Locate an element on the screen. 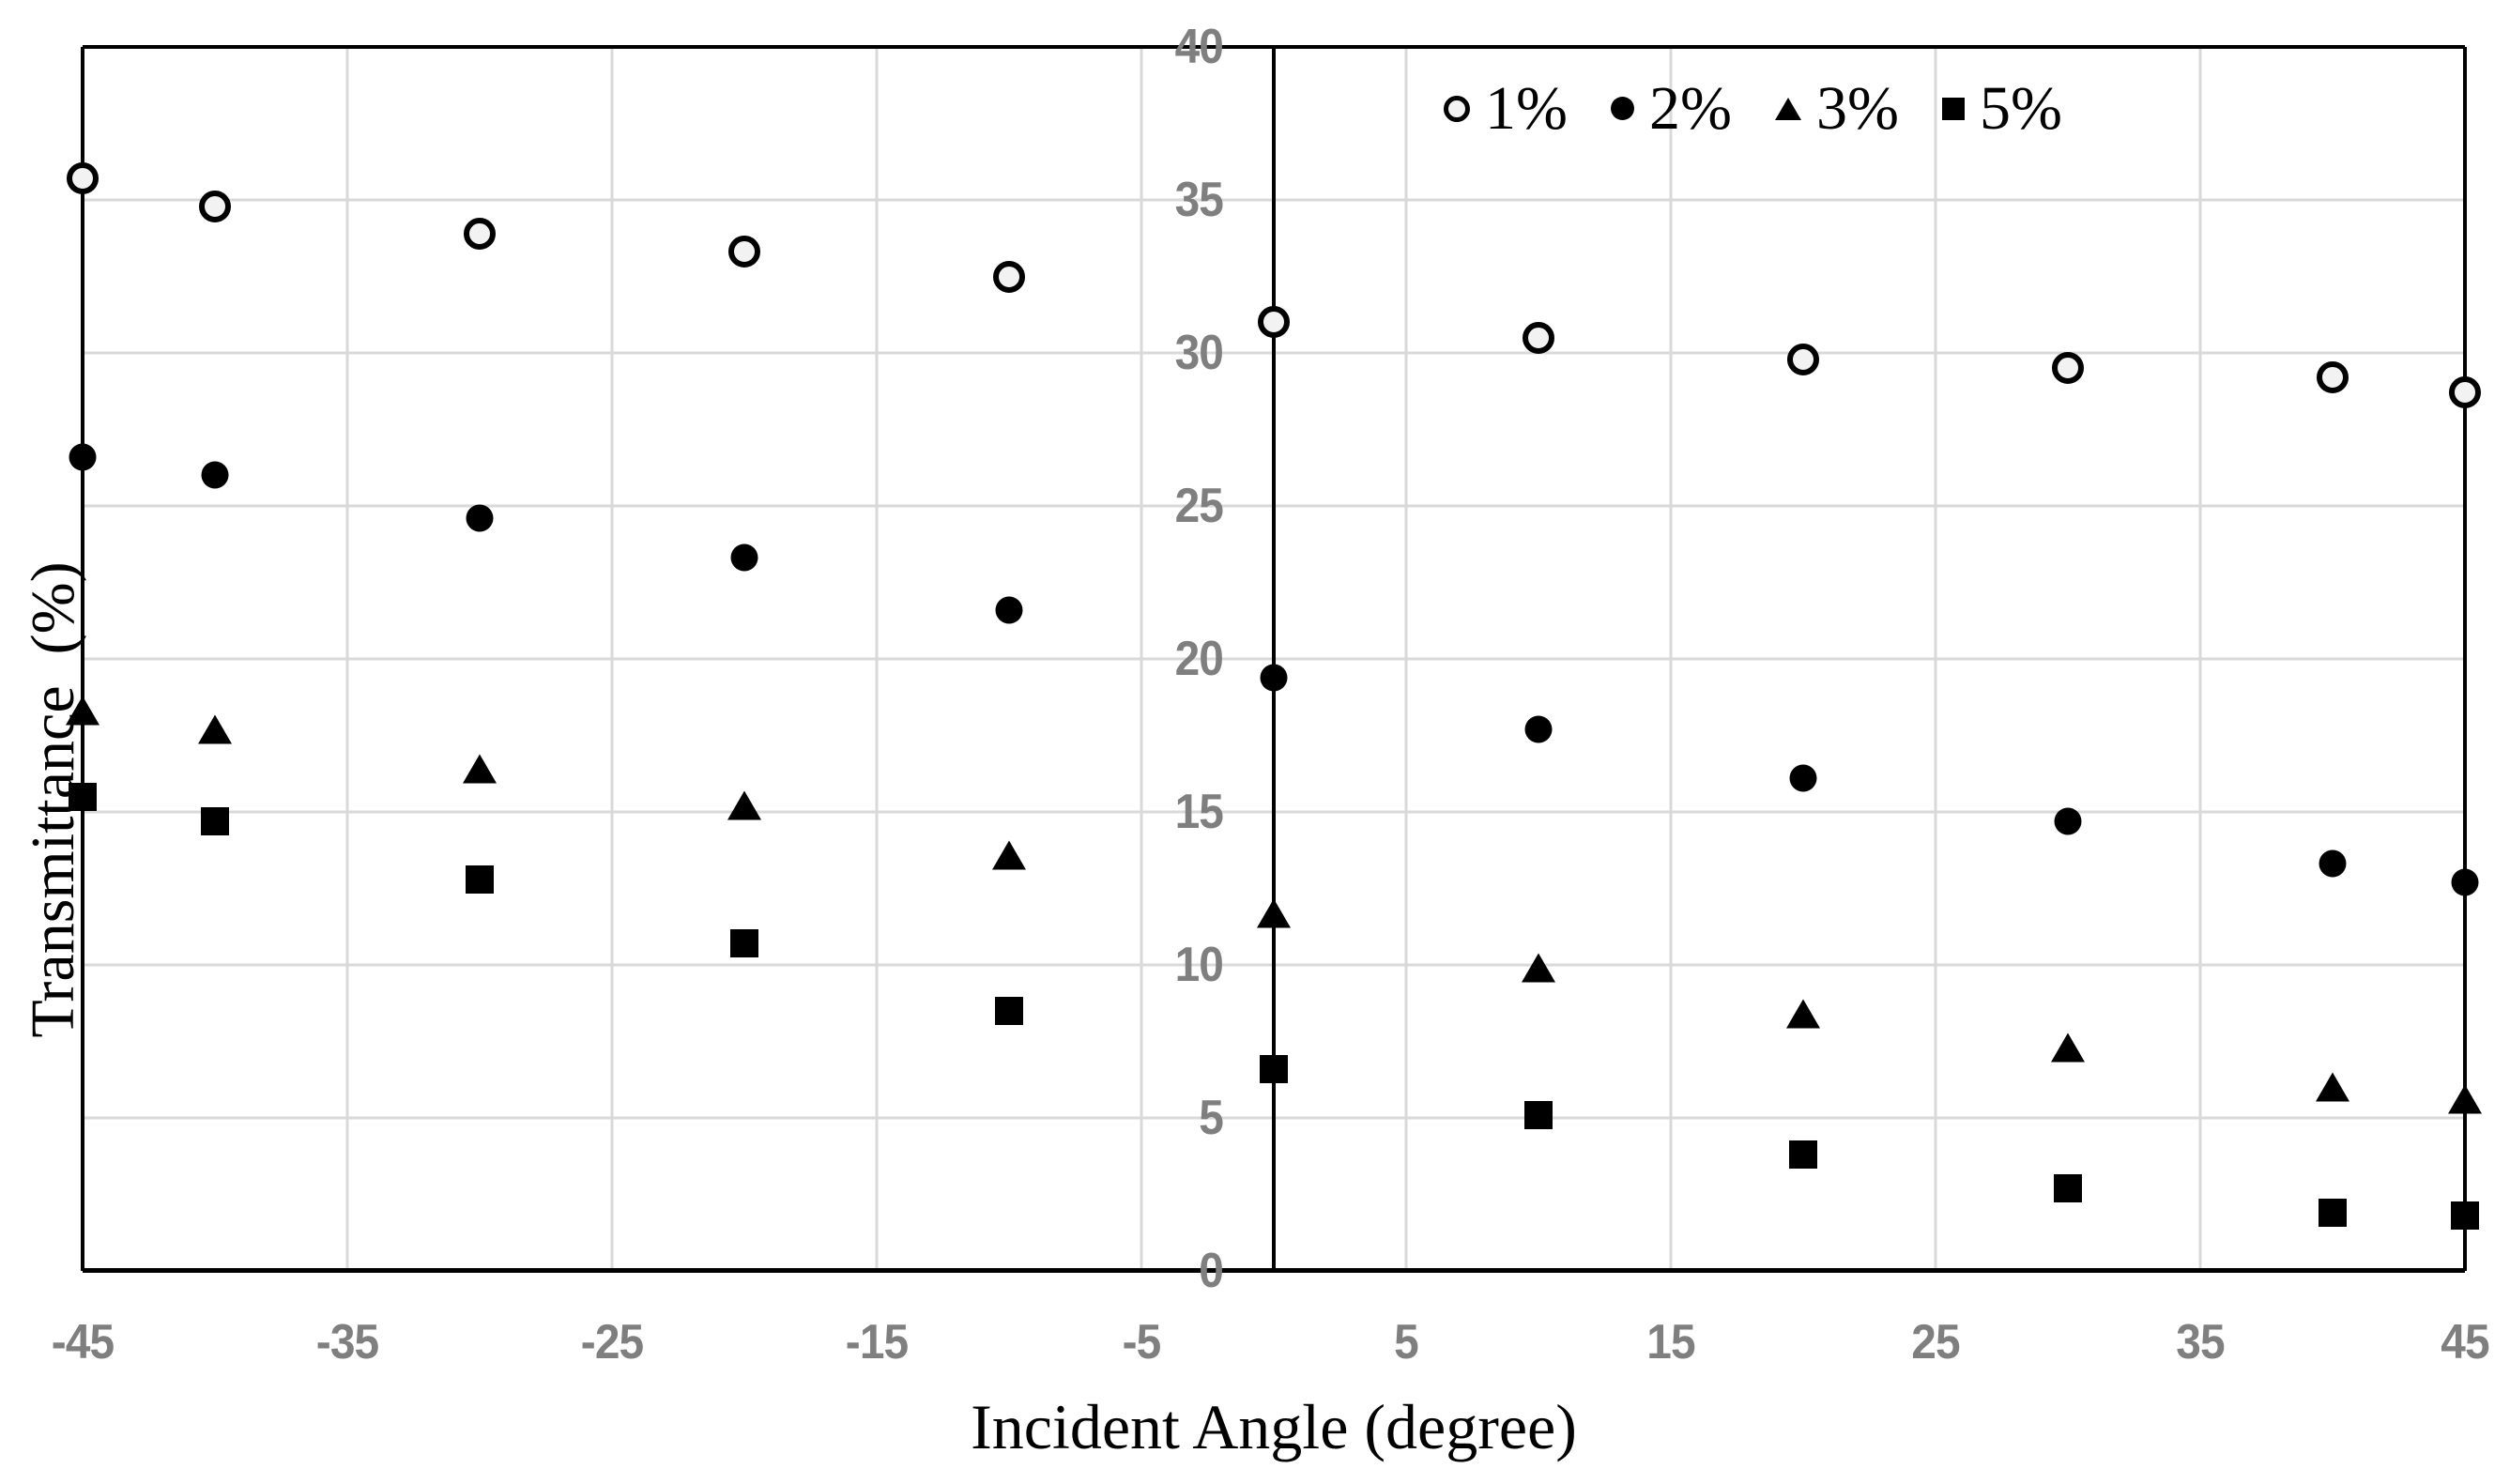 The height and width of the screenshot is (1484, 2510). legend-item-5%: 5% is located at coordinates (2001, 109).